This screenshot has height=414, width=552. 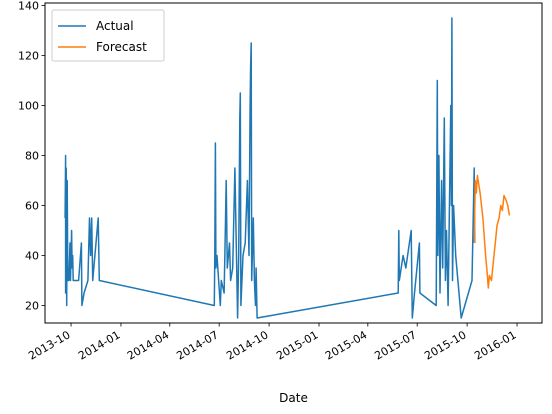 What do you see at coordinates (28, 56) in the screenshot?
I see `y-tick-label: 120` at bounding box center [28, 56].